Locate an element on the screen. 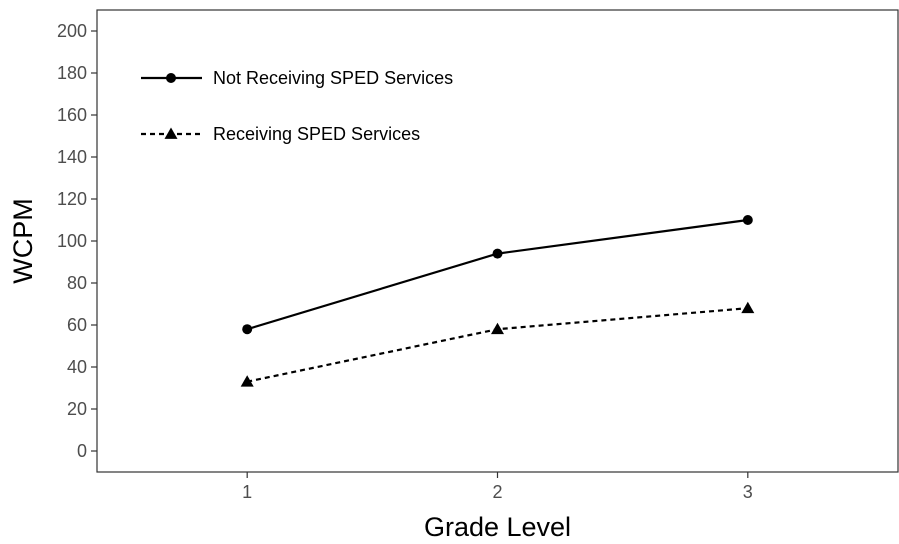  legend-label: Not Receiving SPED Services is located at coordinates (333, 78).